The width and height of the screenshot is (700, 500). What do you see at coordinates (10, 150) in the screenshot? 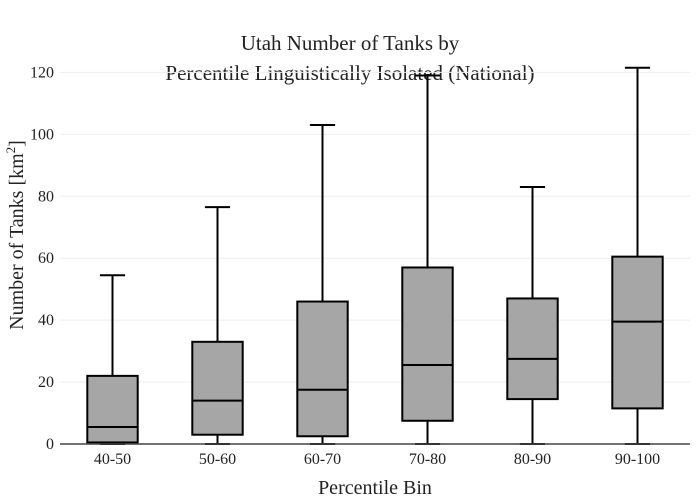
I see `y-axis-title-superscript: 2` at bounding box center [10, 150].